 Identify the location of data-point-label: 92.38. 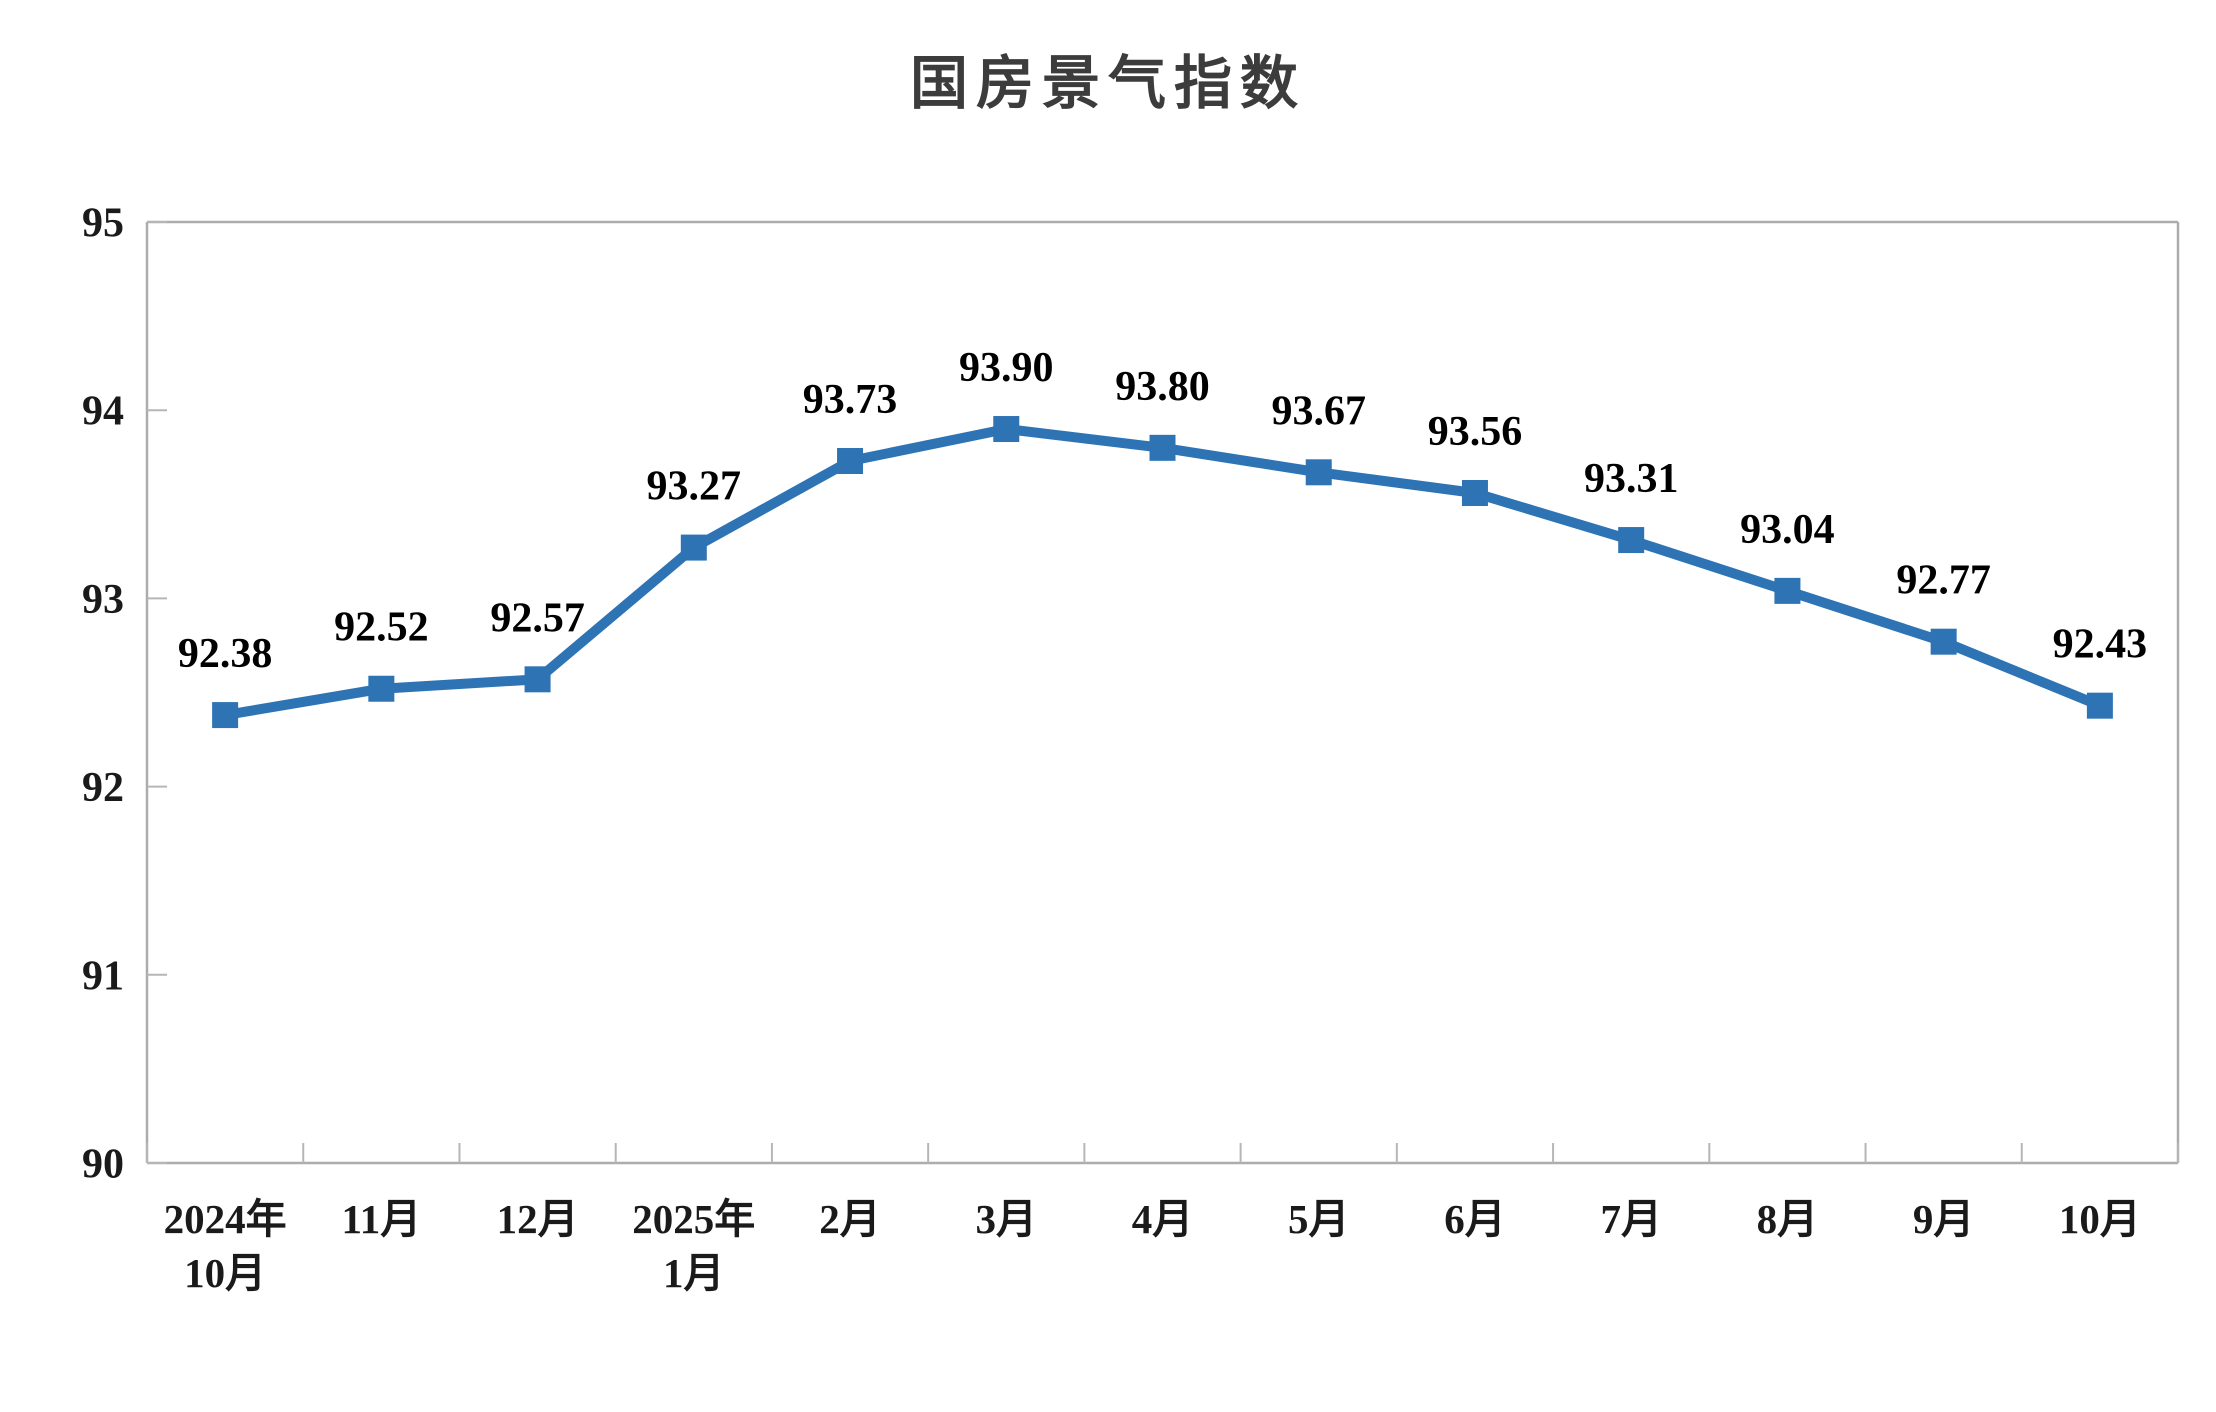
(225, 654).